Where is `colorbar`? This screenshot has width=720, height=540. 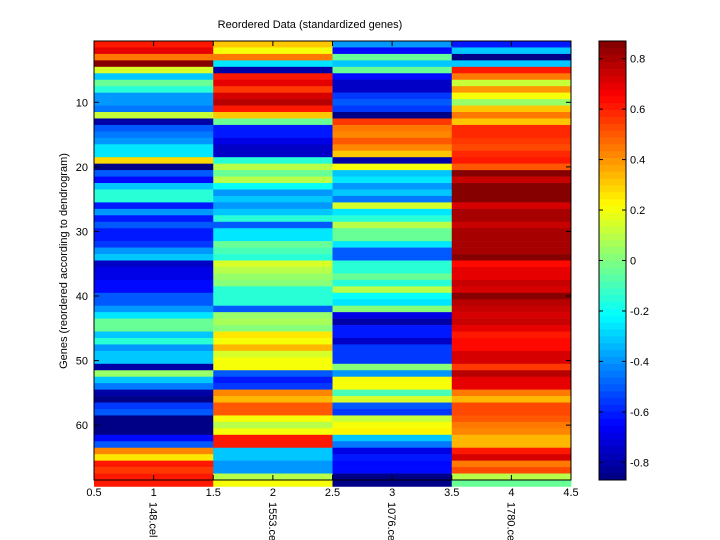
colorbar is located at coordinates (612, 261).